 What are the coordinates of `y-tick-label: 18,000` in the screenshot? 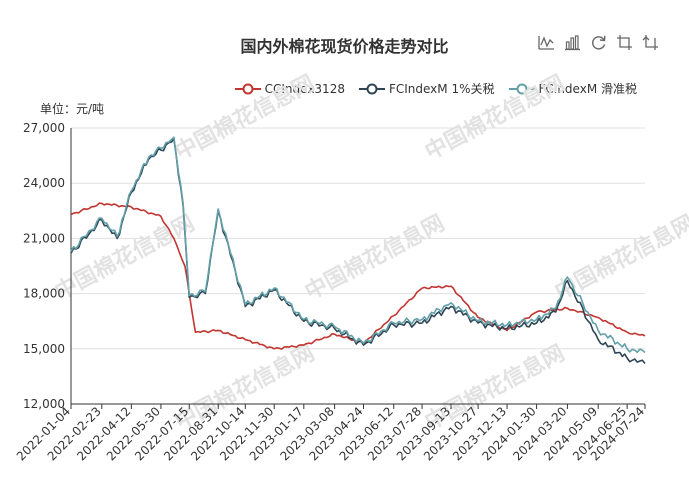 It's located at (44, 294).